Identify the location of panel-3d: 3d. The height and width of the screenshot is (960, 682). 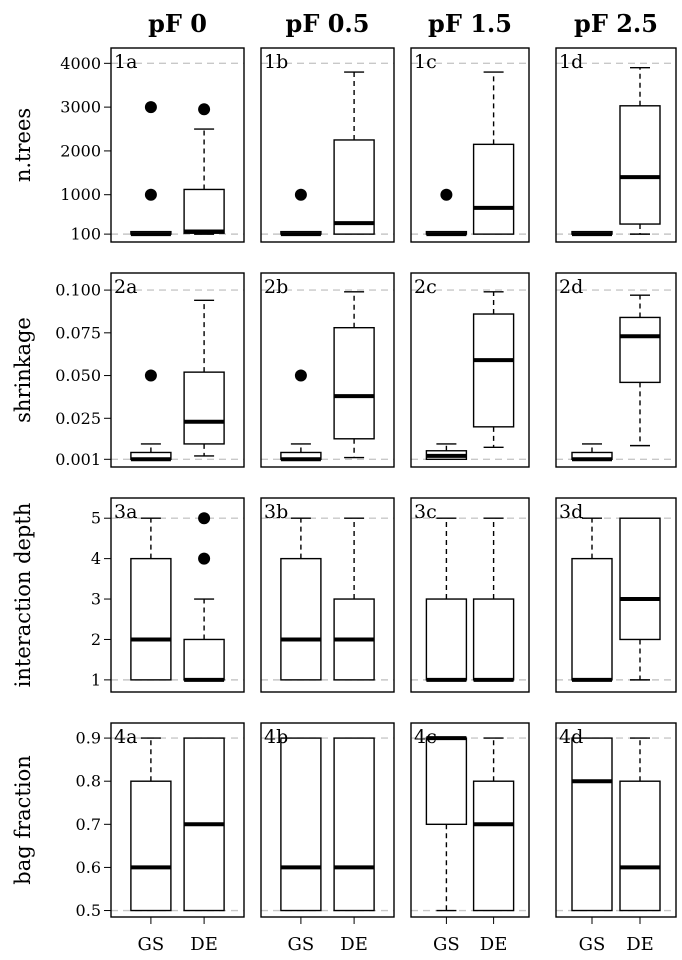
(616, 595).